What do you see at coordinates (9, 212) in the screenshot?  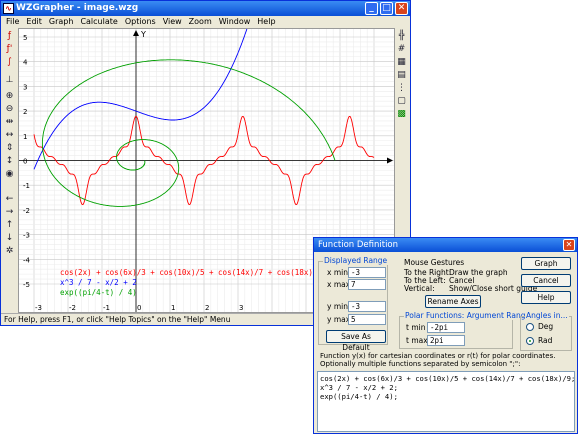 I see `pan-right-icon: →` at bounding box center [9, 212].